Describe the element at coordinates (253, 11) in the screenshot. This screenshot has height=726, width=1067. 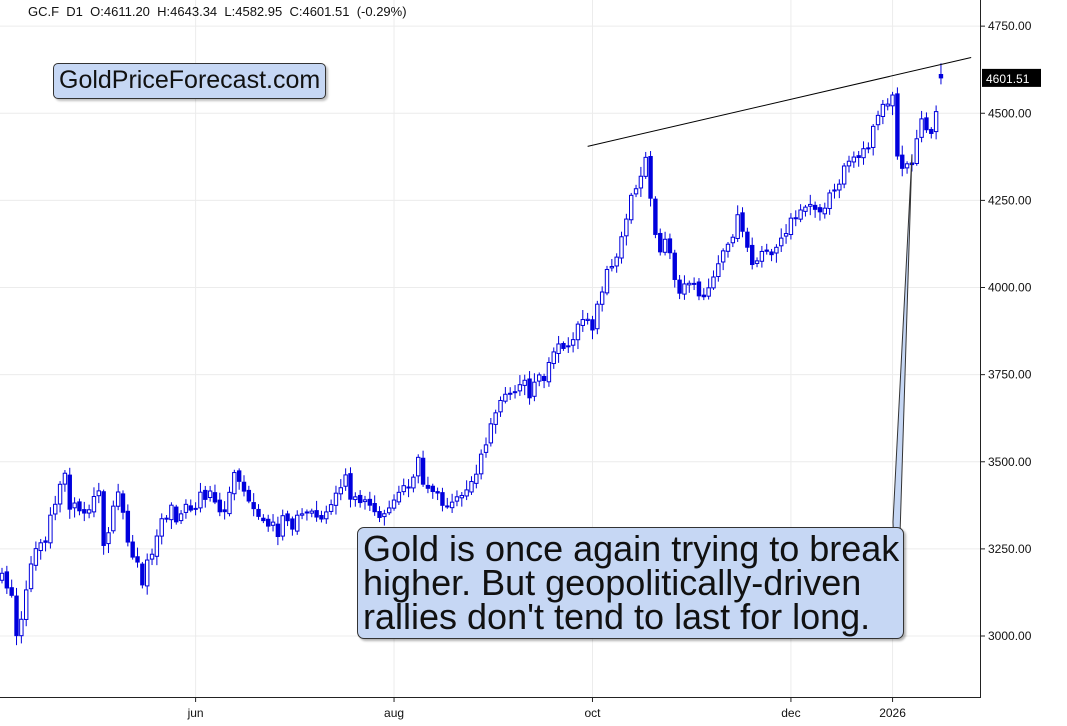
I see `low-value: L:4582.95` at that location.